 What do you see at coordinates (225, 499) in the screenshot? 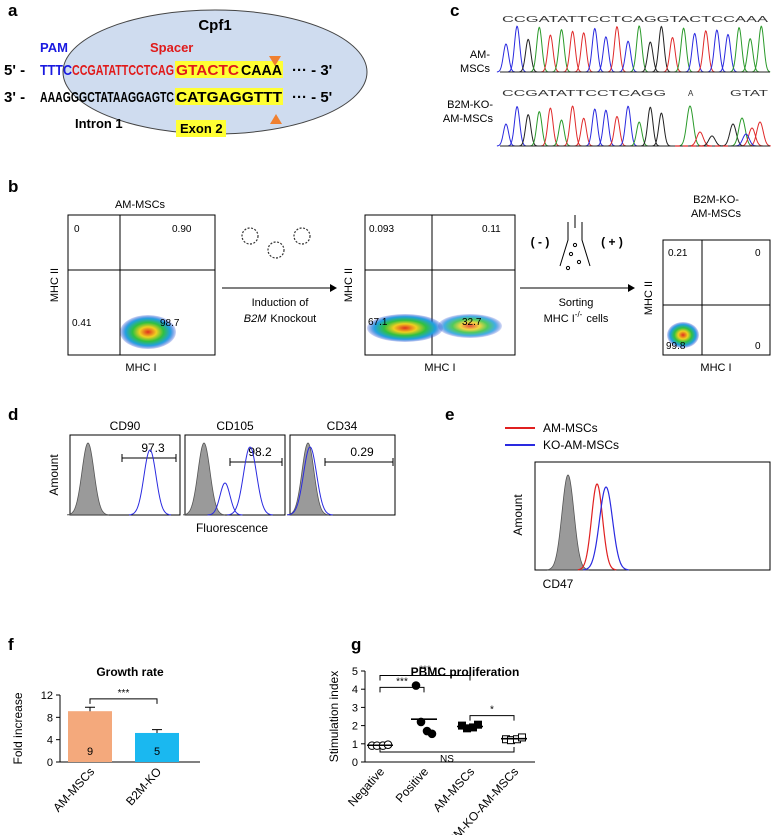
I see `sample-shoulder` at bounding box center [225, 499].